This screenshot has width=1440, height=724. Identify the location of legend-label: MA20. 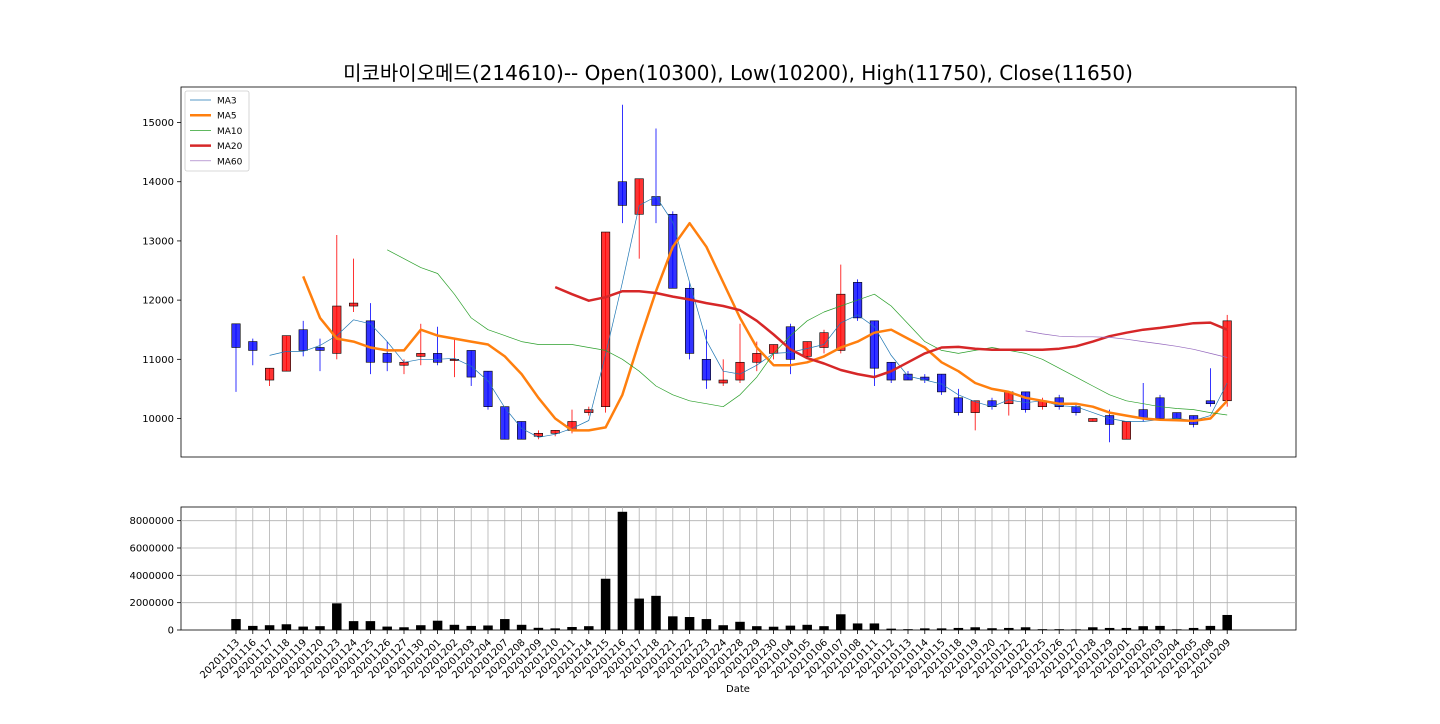
(230, 147).